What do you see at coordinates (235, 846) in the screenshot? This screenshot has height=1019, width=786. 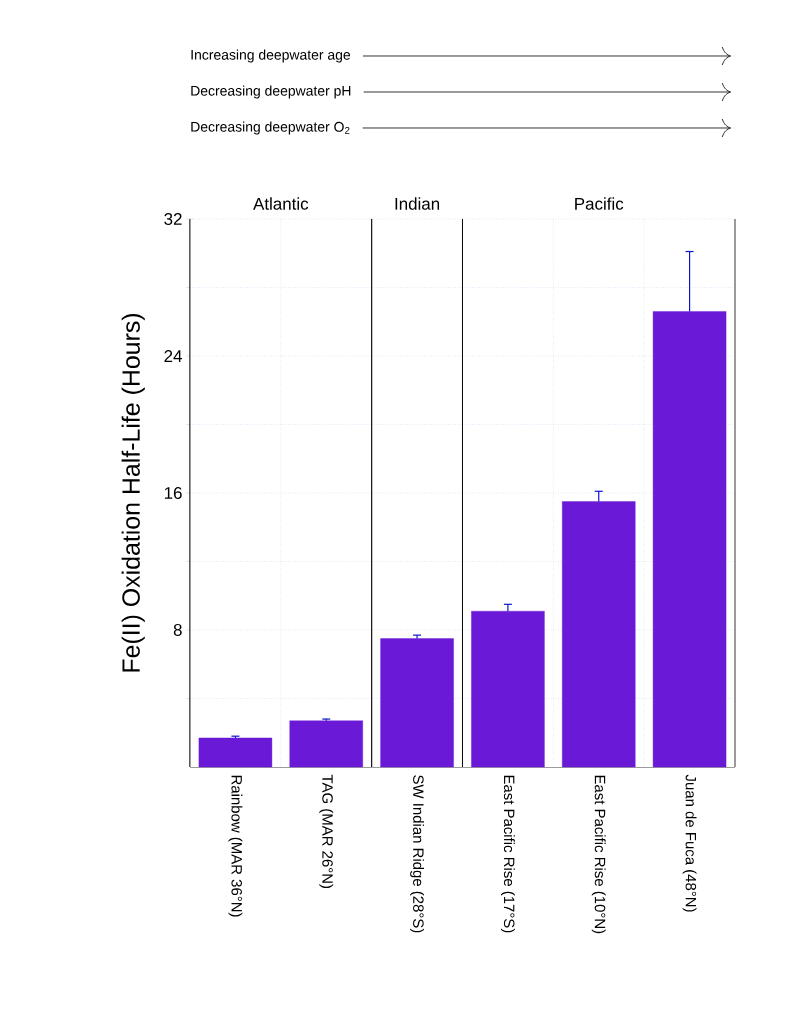 I see `x-tick-label: Rainbow (MAR 36°N)` at bounding box center [235, 846].